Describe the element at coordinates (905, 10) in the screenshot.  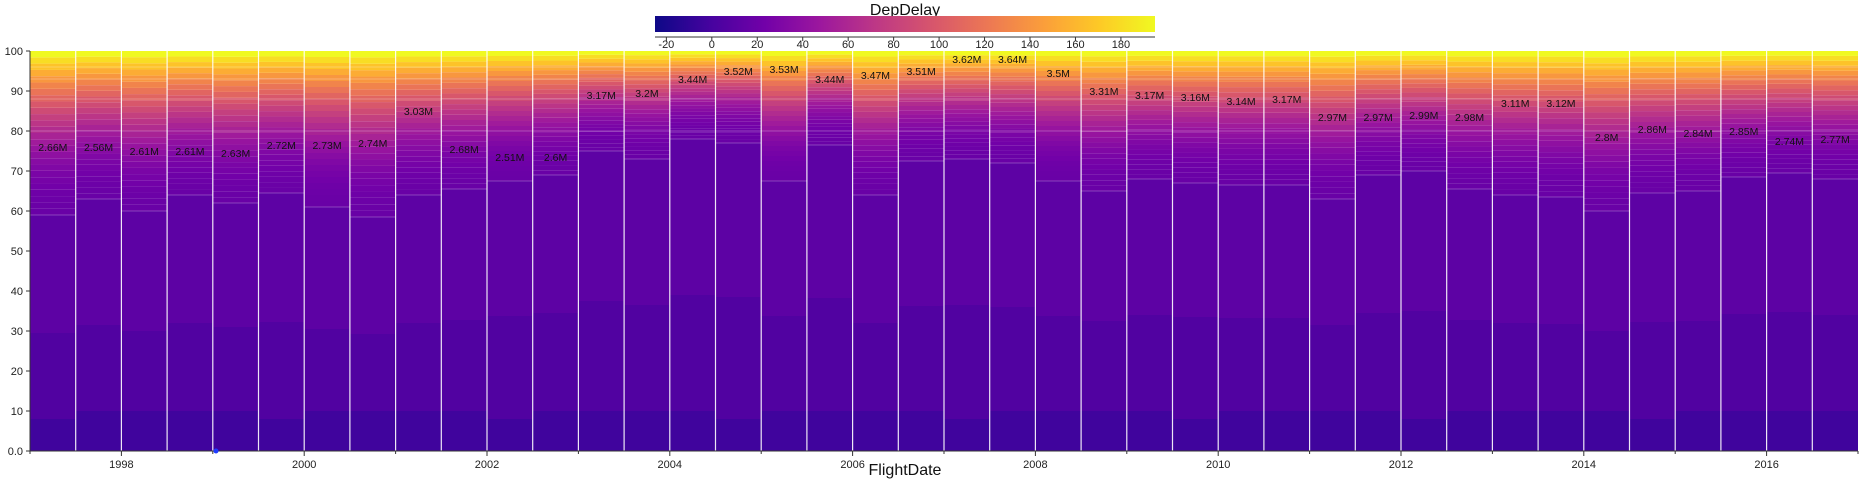
I see `colorbar-title: DepDelay` at that location.